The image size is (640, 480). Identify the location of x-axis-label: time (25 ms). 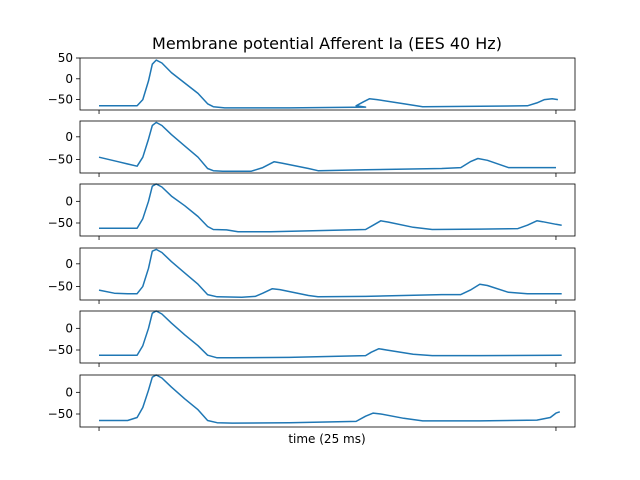
(326, 439).